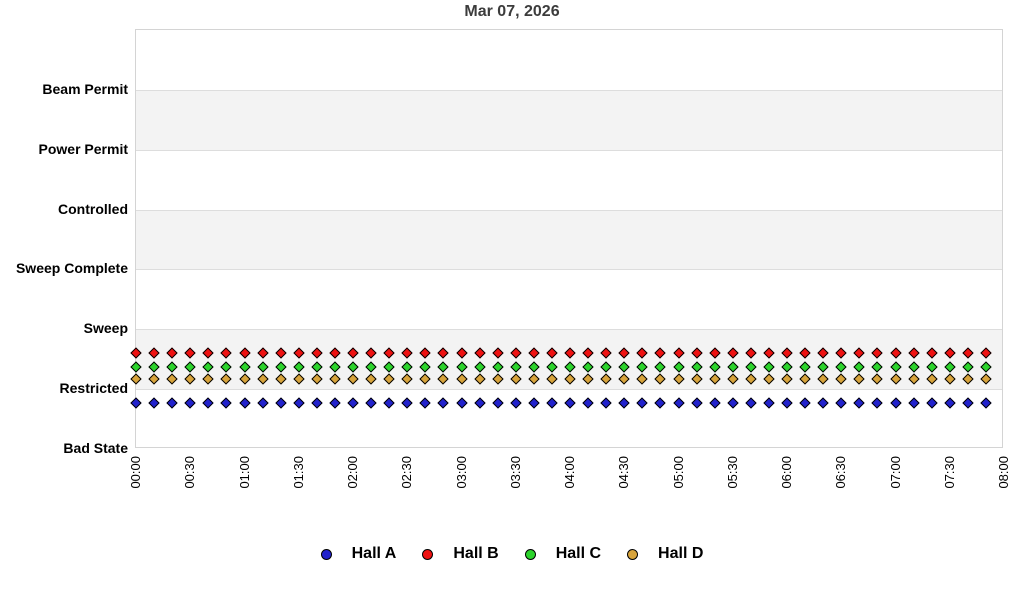  Describe the element at coordinates (461, 472) in the screenshot. I see `x-tick-label: 03:00` at that location.